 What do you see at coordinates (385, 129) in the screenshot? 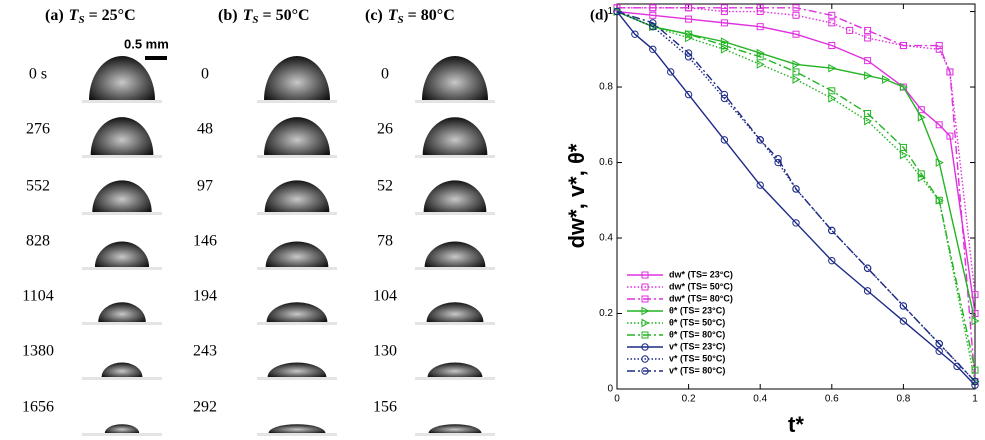
I see `time-label: 26` at bounding box center [385, 129].